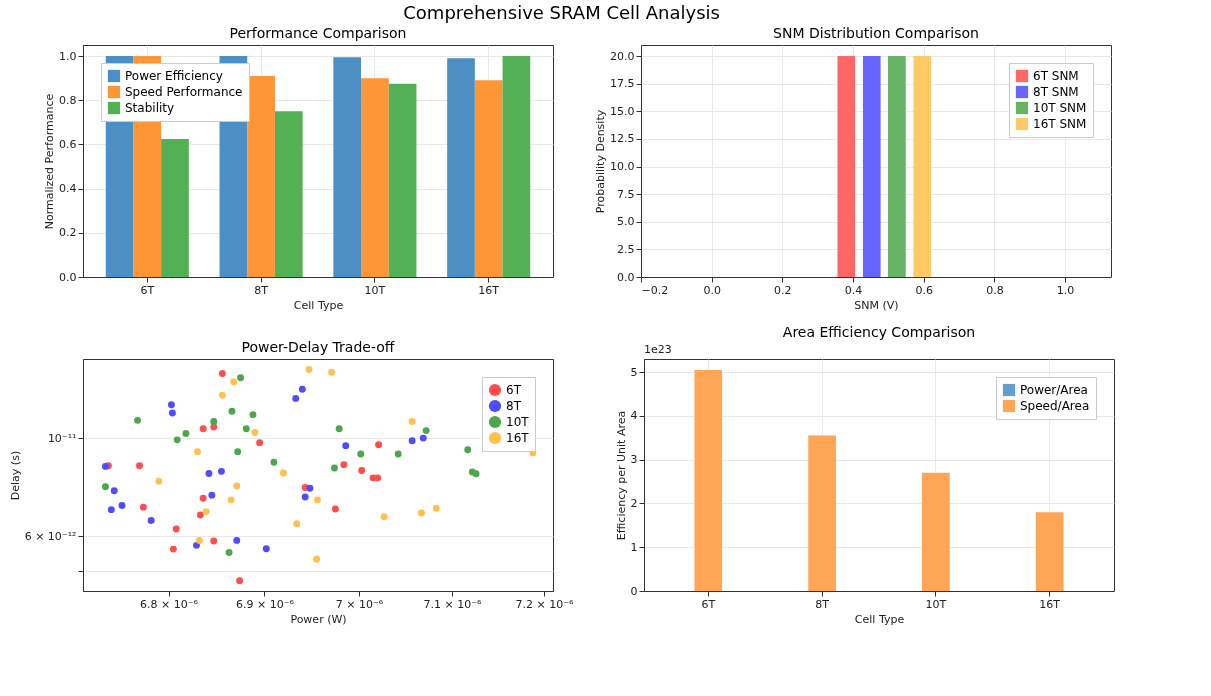  Describe the element at coordinates (658, 349) in the screenshot. I see `text: 1e23` at that location.